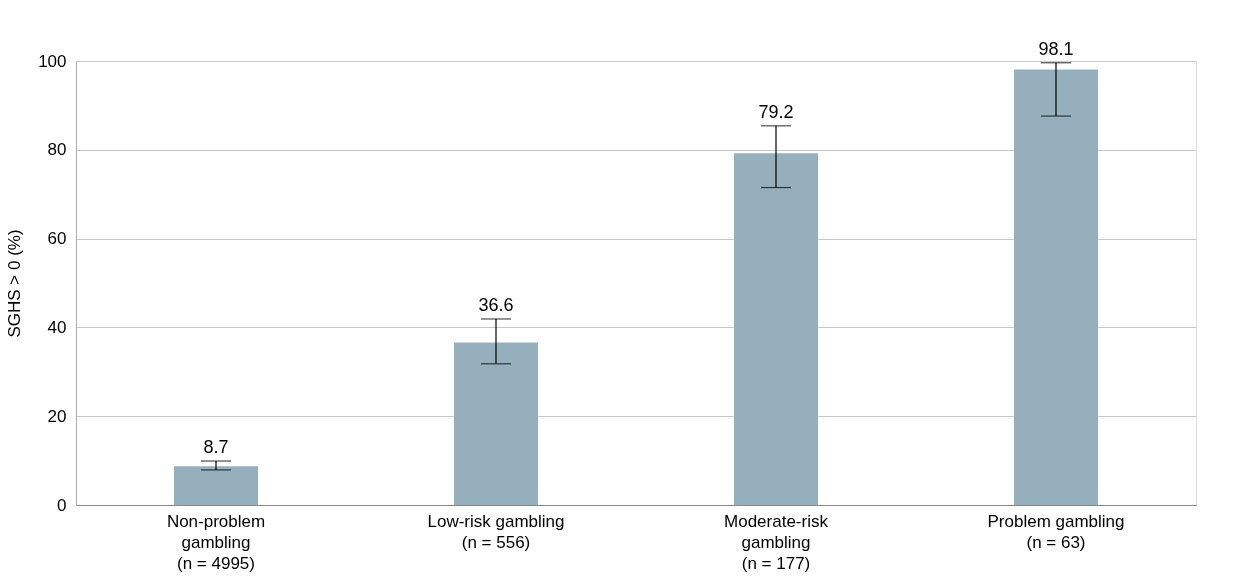 The image size is (1246, 582). What do you see at coordinates (52, 61) in the screenshot?
I see `y-tick-label: 100` at bounding box center [52, 61].